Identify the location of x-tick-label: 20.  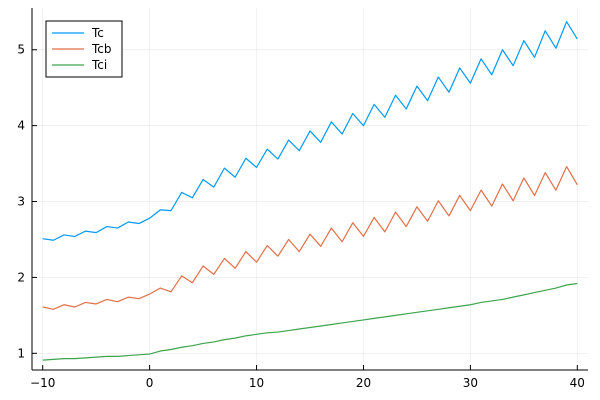
(363, 383).